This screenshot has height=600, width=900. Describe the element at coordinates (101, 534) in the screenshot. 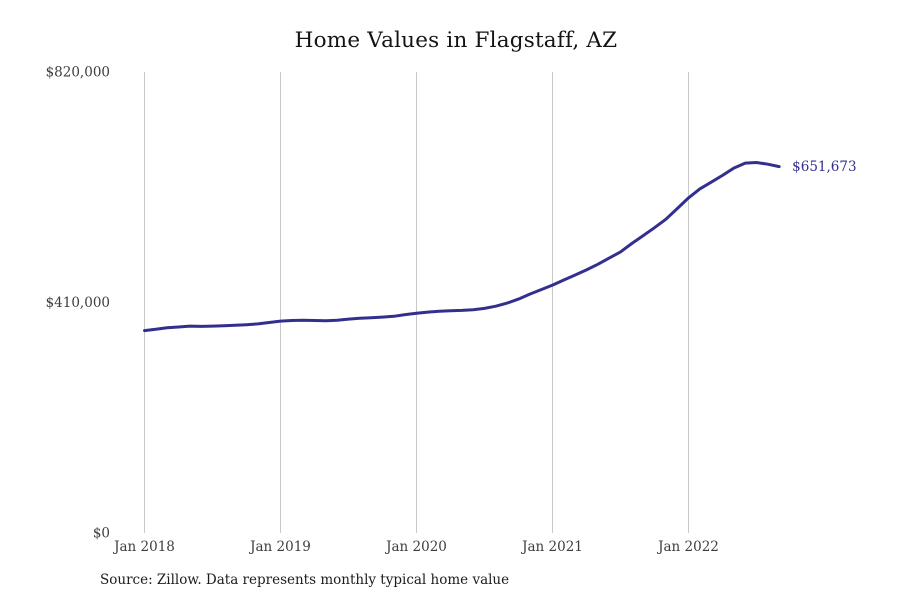

I see `y-tick-label: $0` at that location.